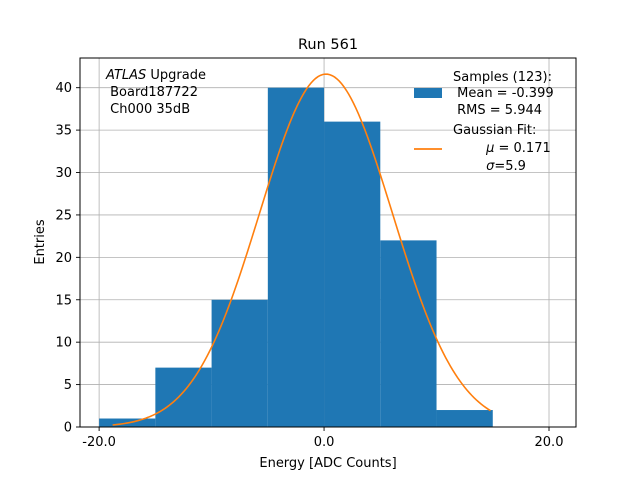 The height and width of the screenshot is (480, 640). Describe the element at coordinates (152, 92) in the screenshot. I see `annotation-line-2: Board187722` at that location.